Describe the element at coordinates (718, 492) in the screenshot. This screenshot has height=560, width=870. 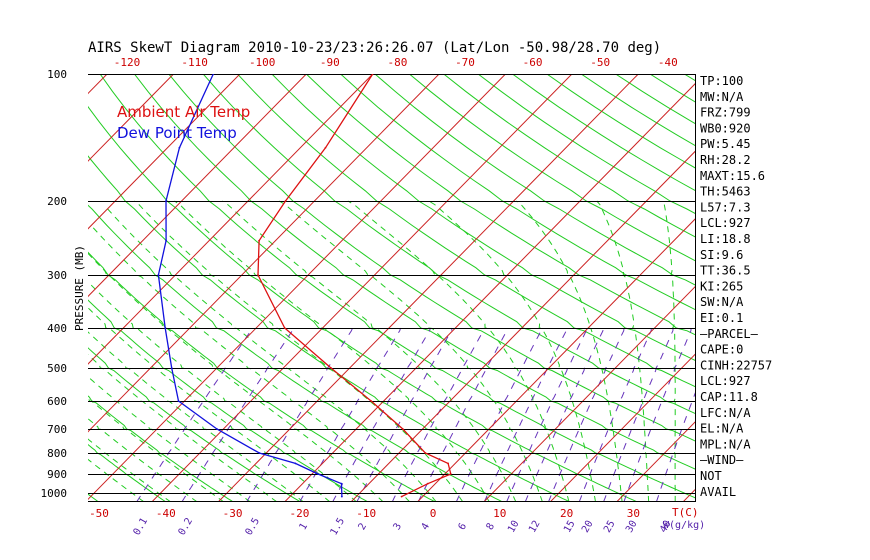
I see `stability-index: AVAIL` at that location.